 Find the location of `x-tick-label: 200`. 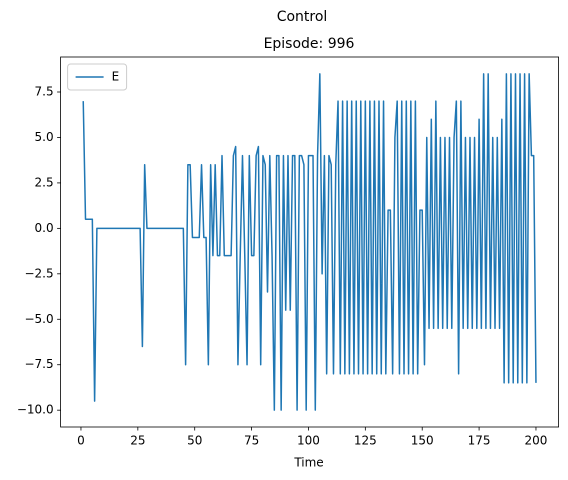

x-tick-label: 200 is located at coordinates (536, 441).